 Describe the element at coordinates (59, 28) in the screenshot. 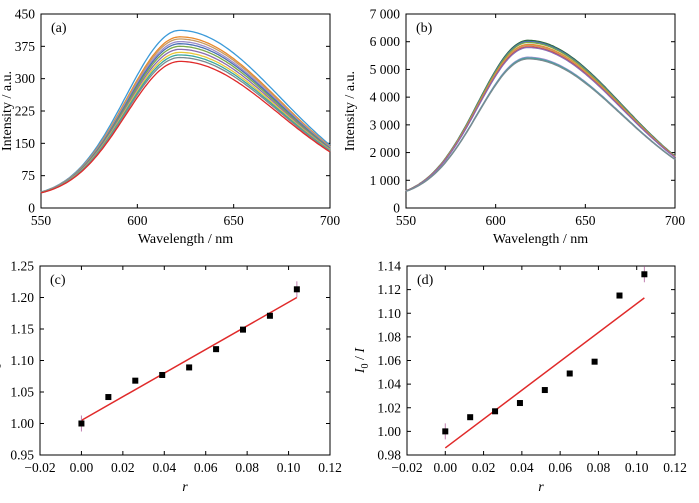

I see `panel-label: (a)` at that location.